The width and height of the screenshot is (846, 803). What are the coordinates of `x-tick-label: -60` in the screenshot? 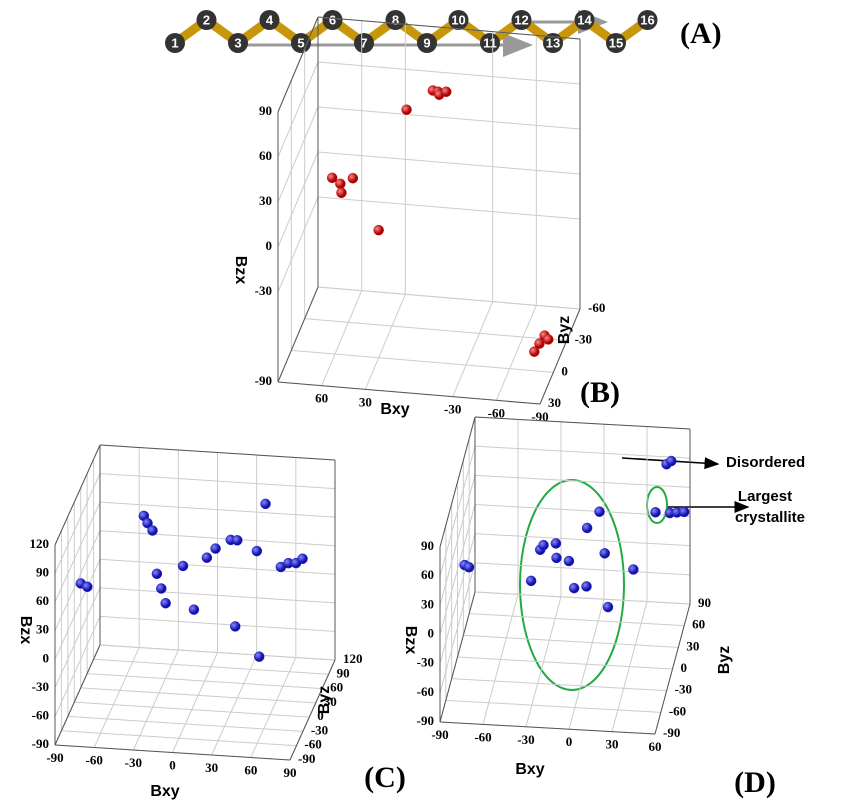 It's located at (93, 759).